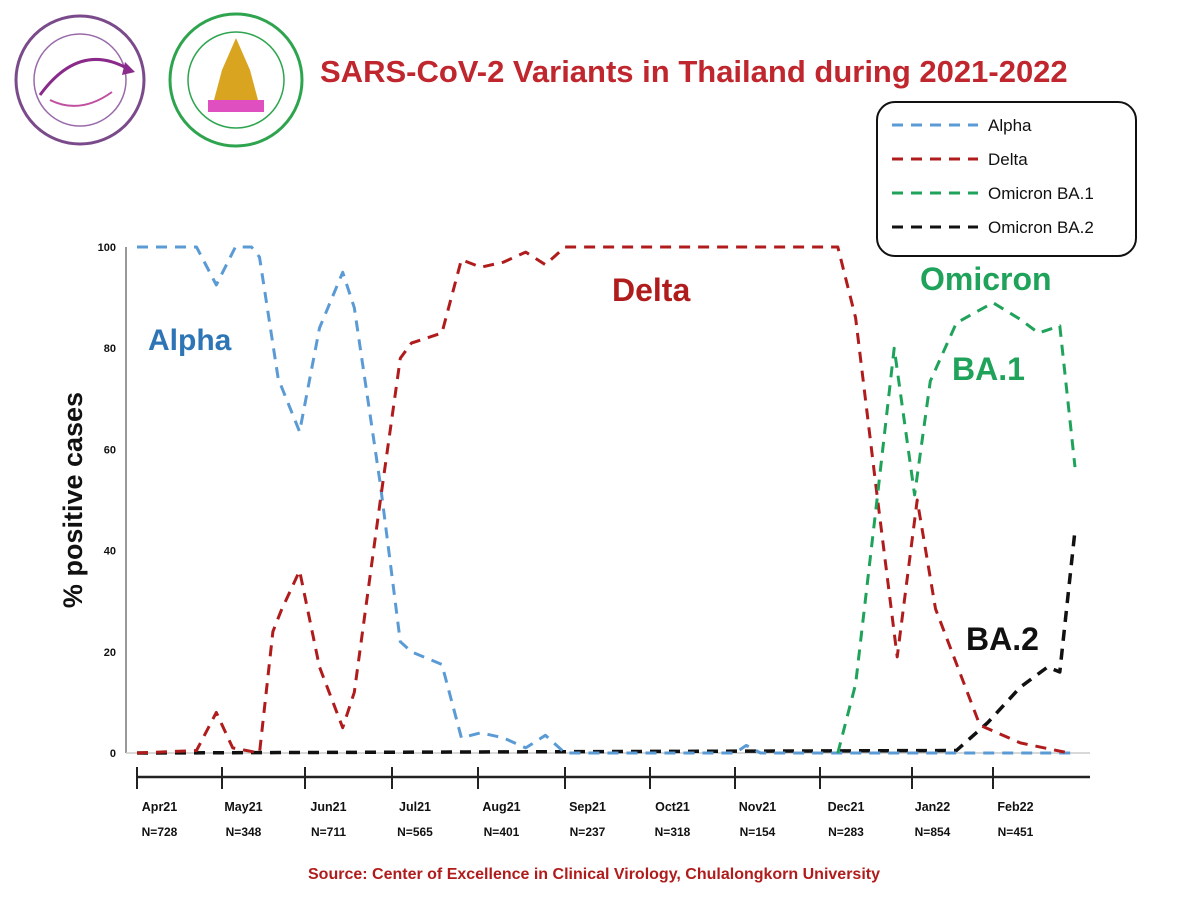 This screenshot has width=1200, height=900. What do you see at coordinates (1008, 159) in the screenshot?
I see `legend-label: Delta` at bounding box center [1008, 159].